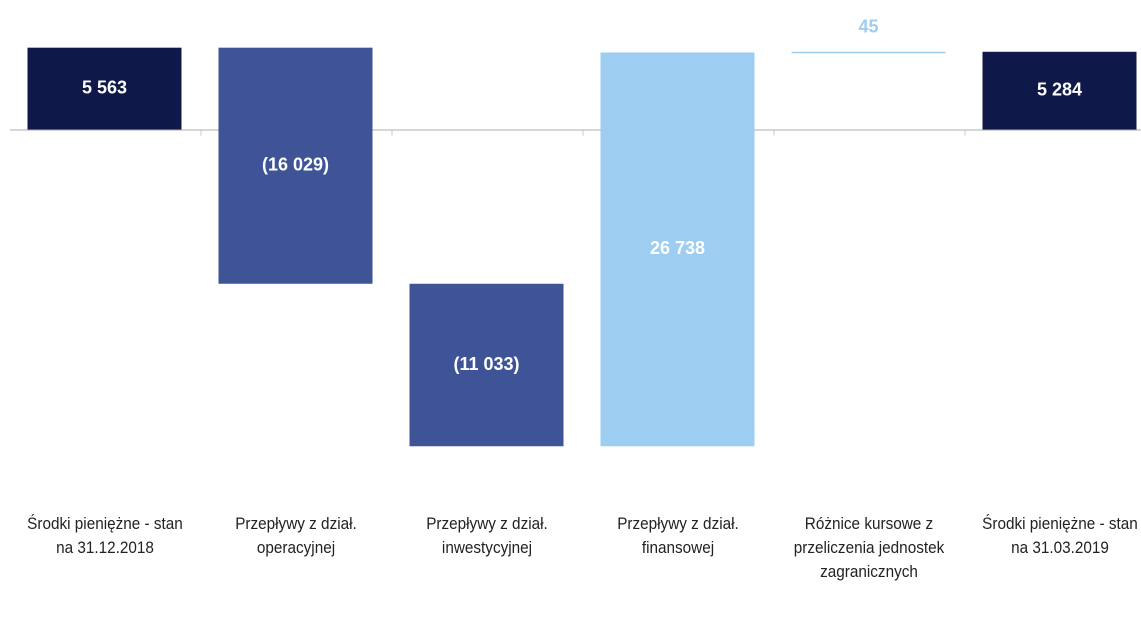  What do you see at coordinates (295, 535) in the screenshot?
I see `x-tick-label: Przepływy z dział. operacyjnej` at bounding box center [295, 535].